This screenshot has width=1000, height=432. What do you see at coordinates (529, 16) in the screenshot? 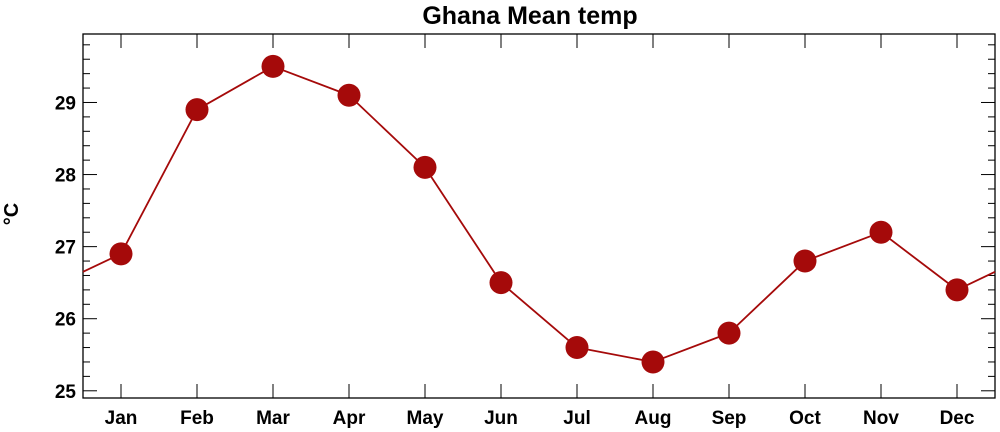
I see `chart-title: Ghana Mean temp` at bounding box center [529, 16].